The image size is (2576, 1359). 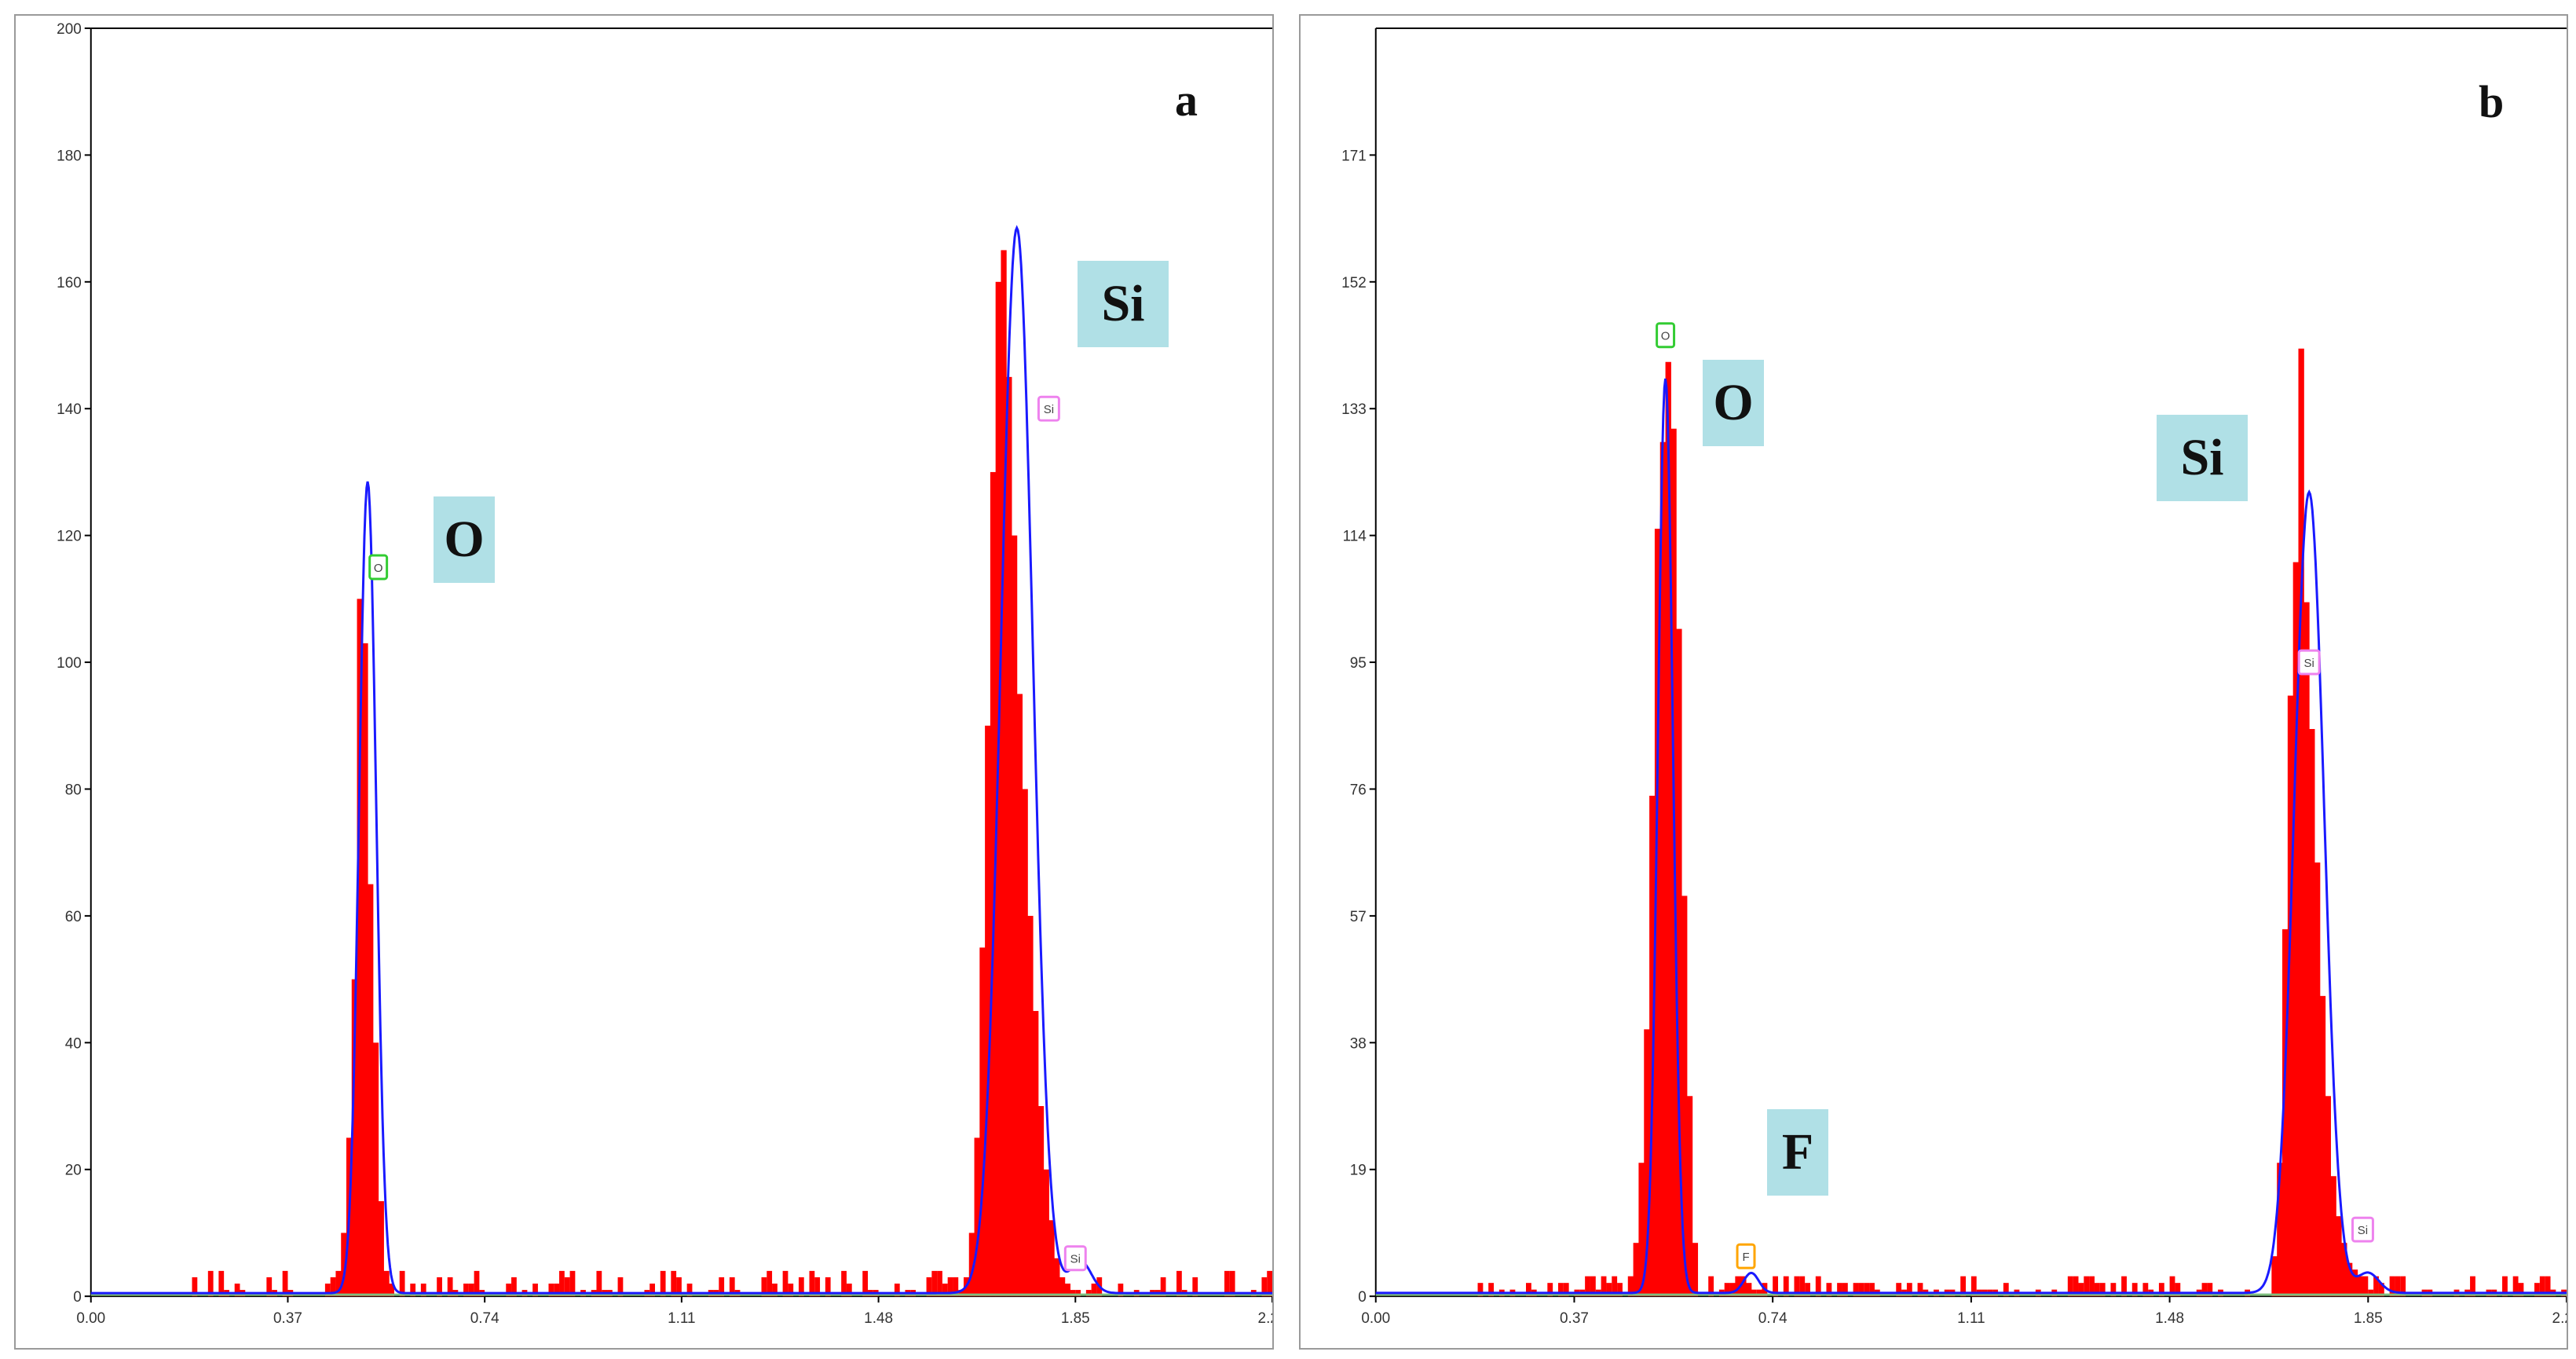 What do you see at coordinates (1797, 1152) in the screenshot?
I see `peak-label-f-b: F` at bounding box center [1797, 1152].